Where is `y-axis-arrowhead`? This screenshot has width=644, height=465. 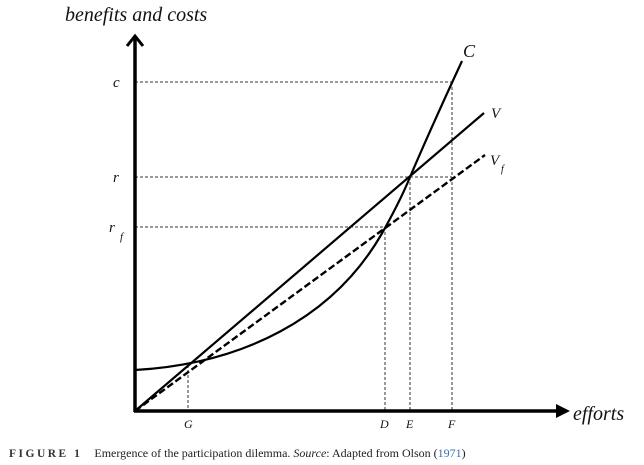
y-axis-arrowhead is located at coordinates (135, 40).